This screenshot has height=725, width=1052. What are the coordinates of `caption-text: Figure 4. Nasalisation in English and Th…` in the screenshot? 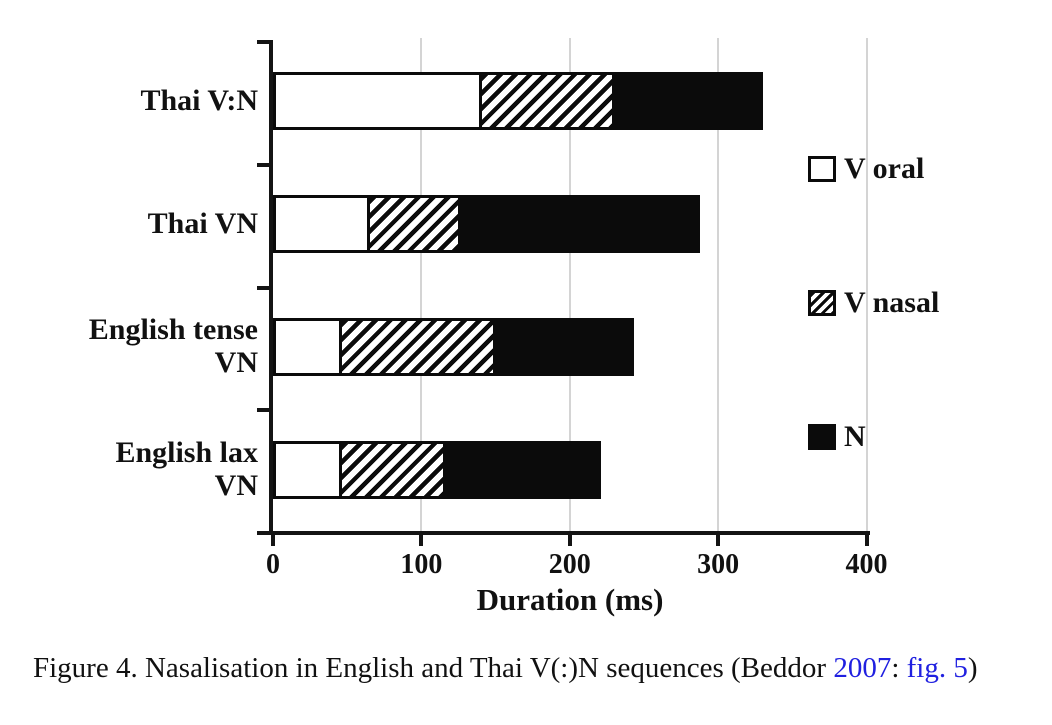 It's located at (433, 668).